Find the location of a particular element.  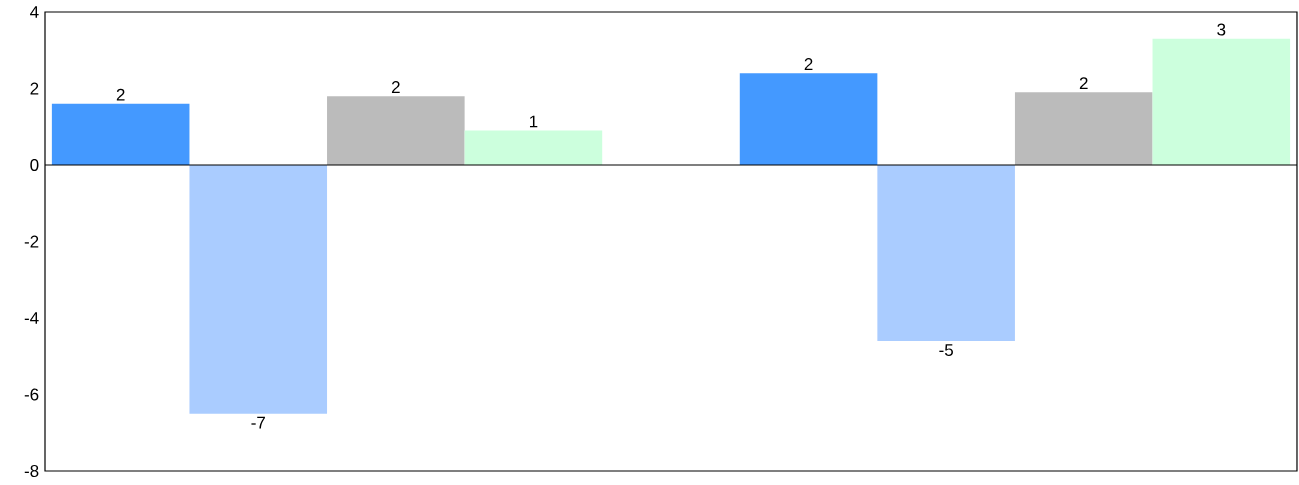

y-tick-label: 2 is located at coordinates (34, 88).